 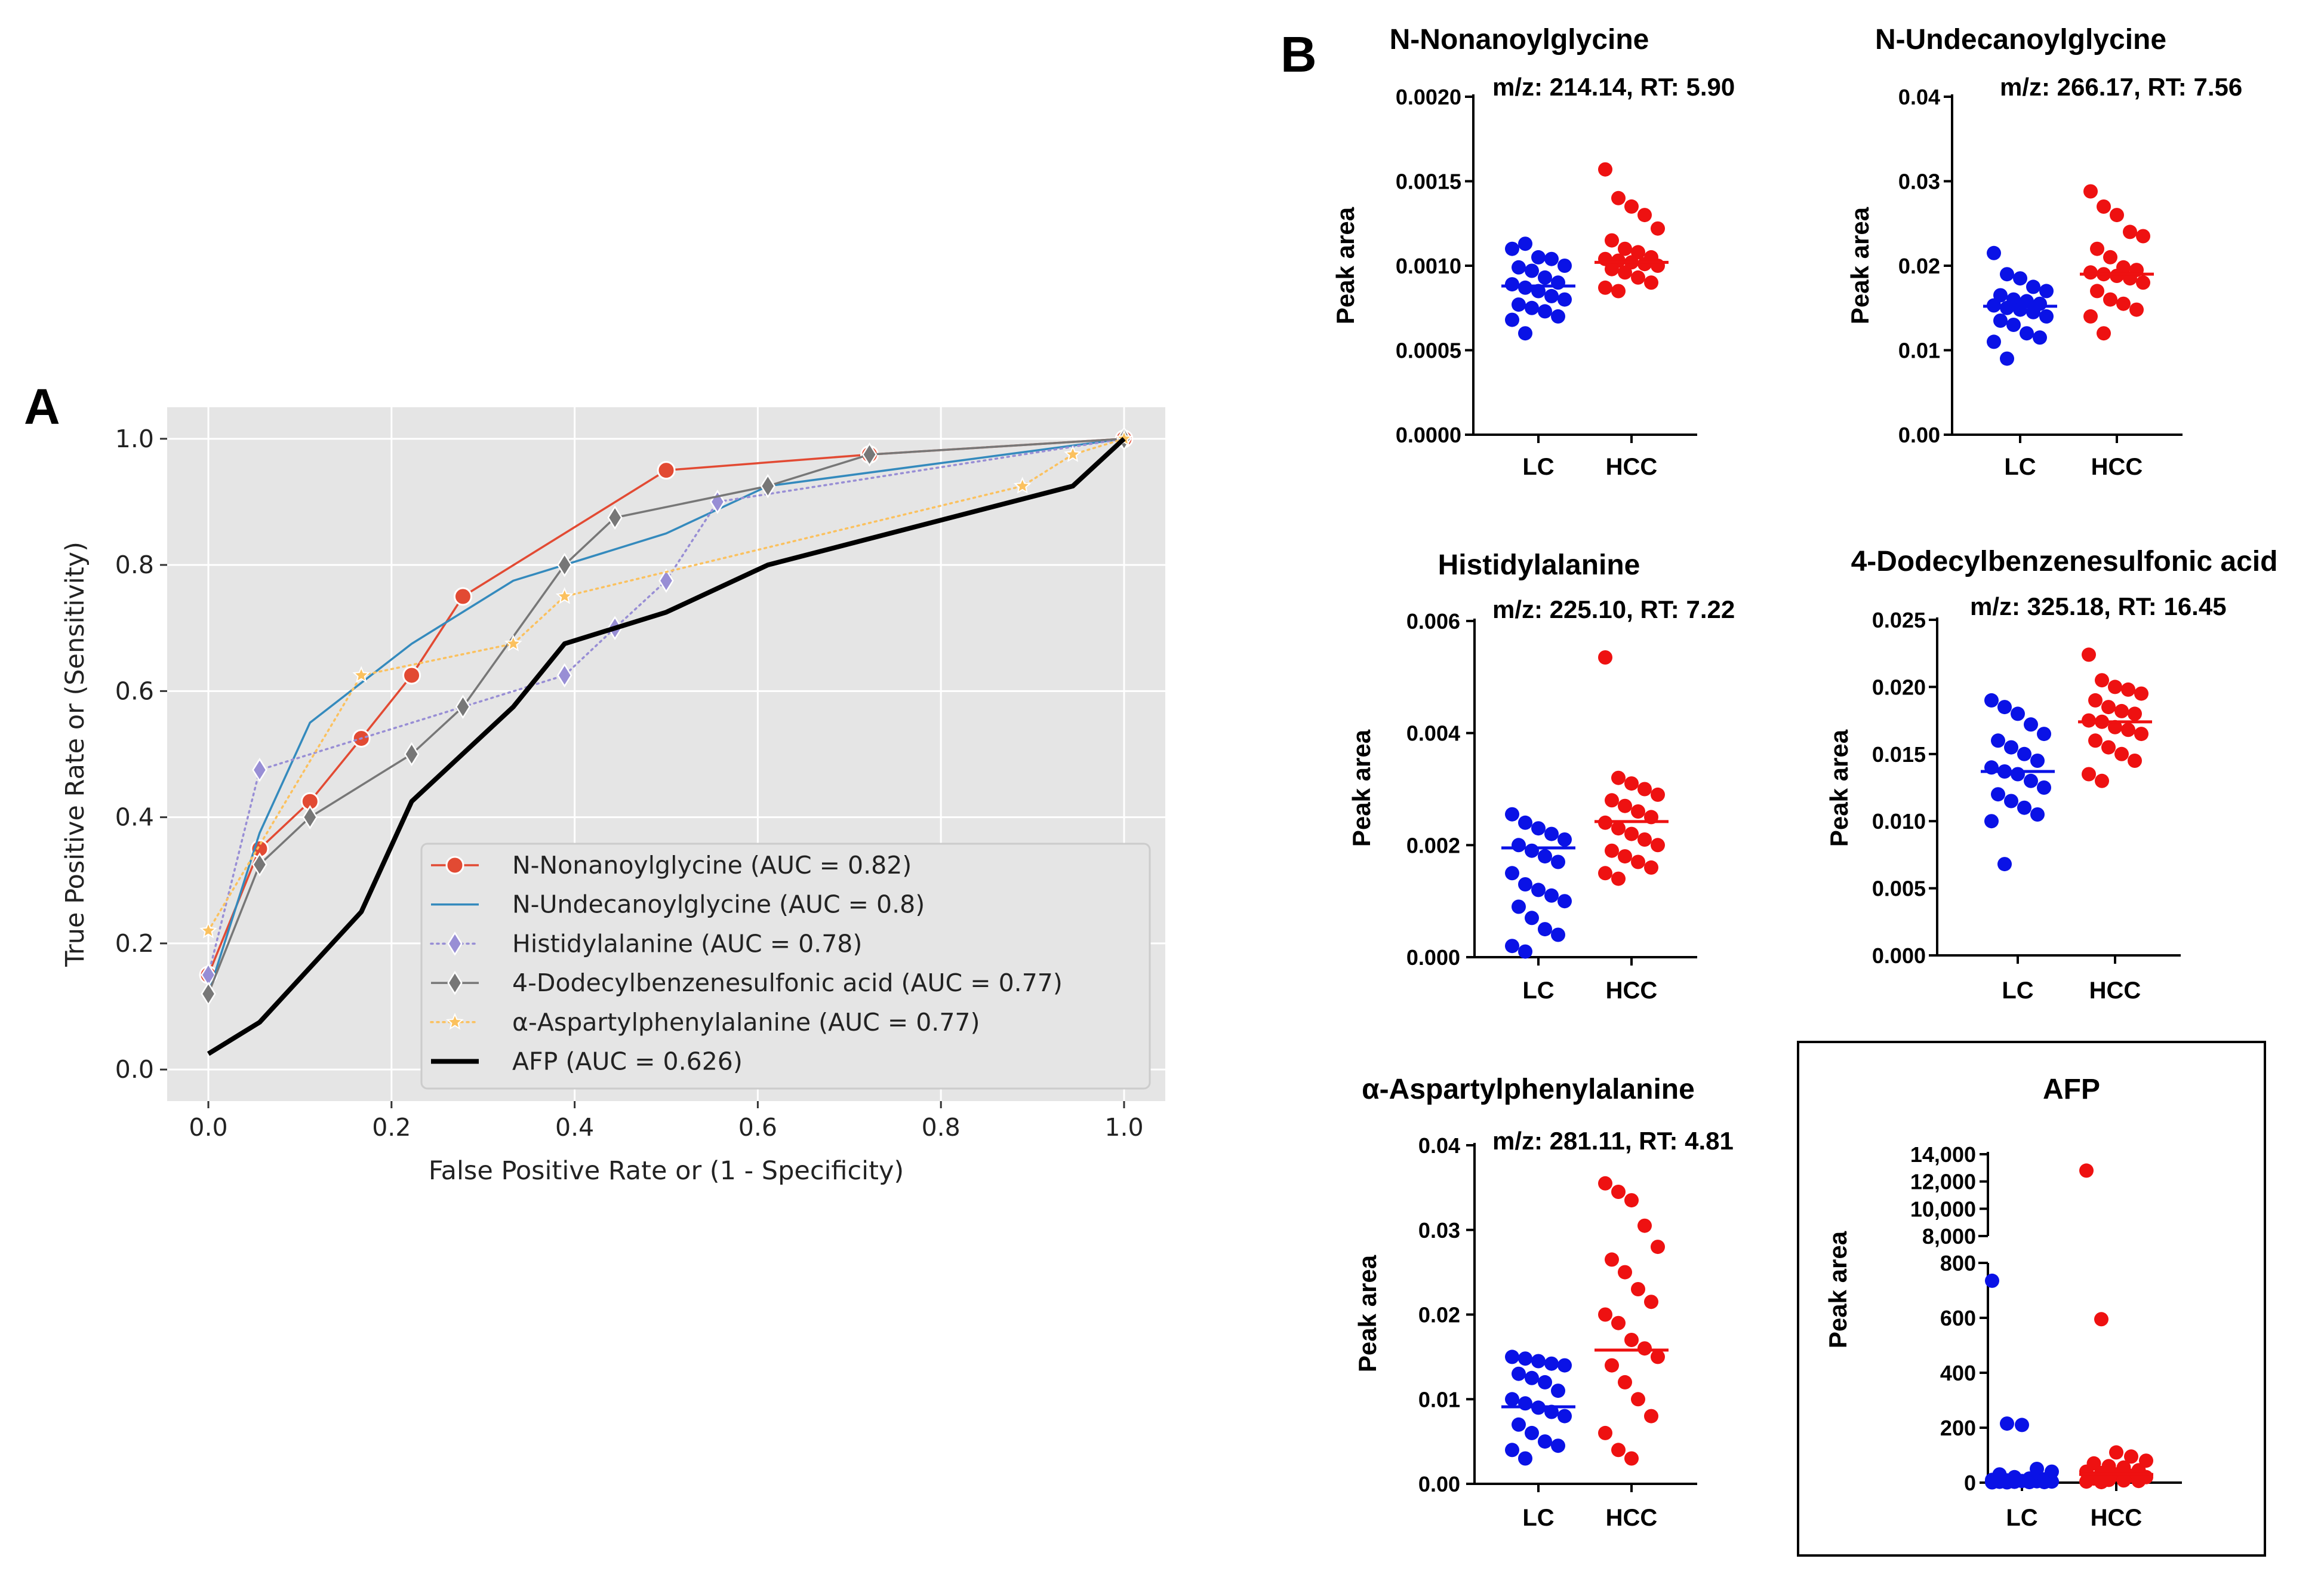 I want to click on legend-entry: α-Aspartylphenylalanine (AUC = 0.77), so click(x=746, y=1022).